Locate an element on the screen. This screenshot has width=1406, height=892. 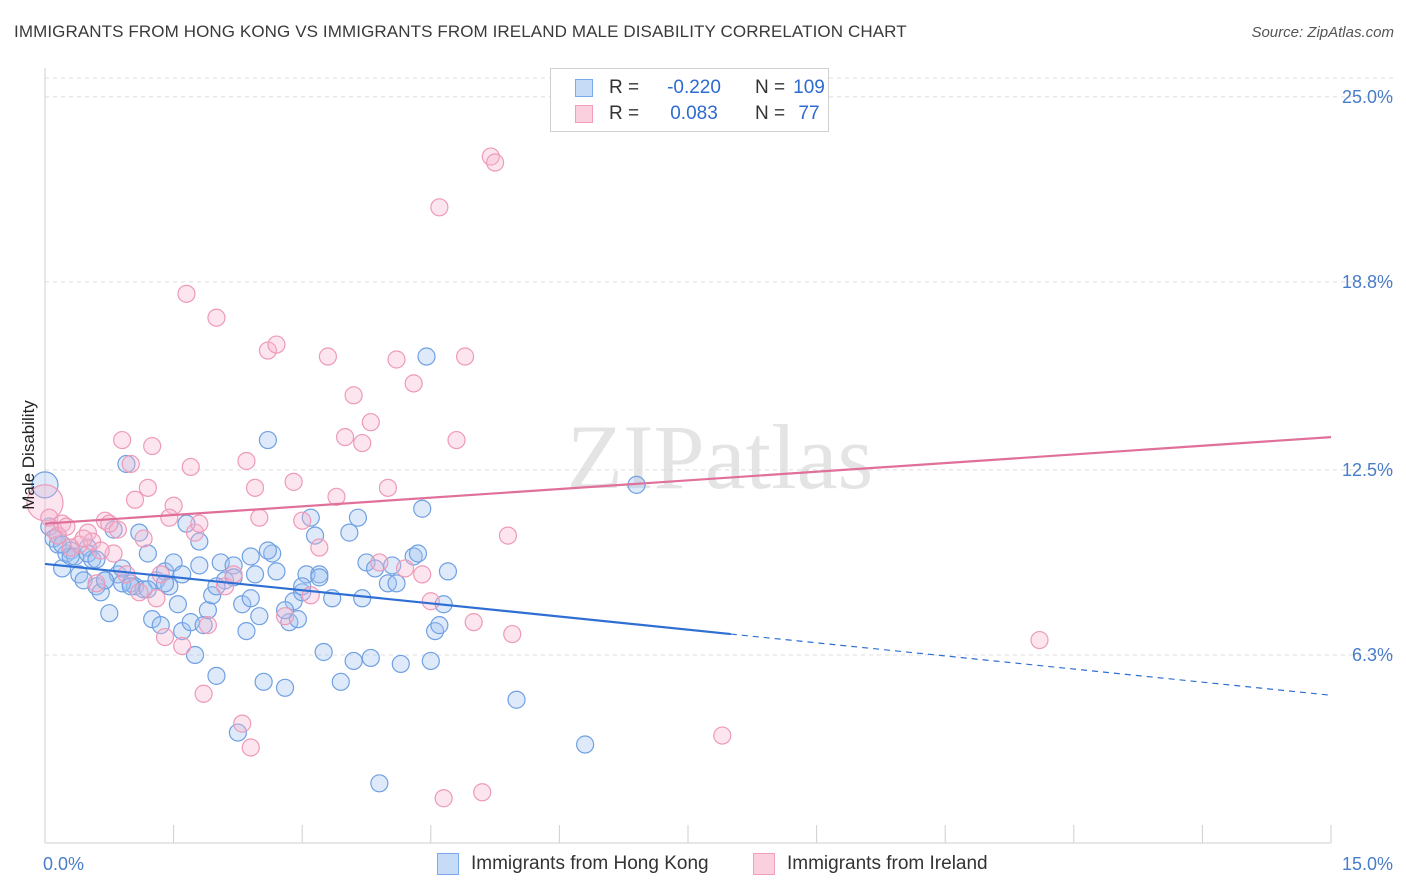
legend-swatch-hong-kong is located at coordinates (584, 88).